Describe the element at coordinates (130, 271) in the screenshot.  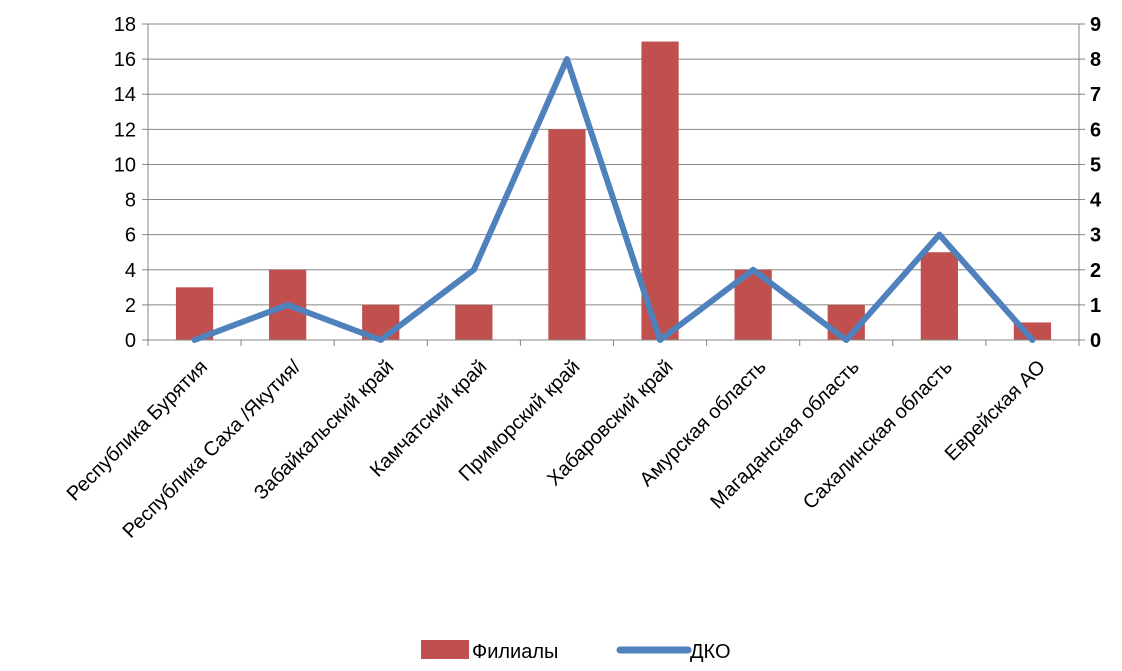
I see `left-tick-label: 4` at that location.